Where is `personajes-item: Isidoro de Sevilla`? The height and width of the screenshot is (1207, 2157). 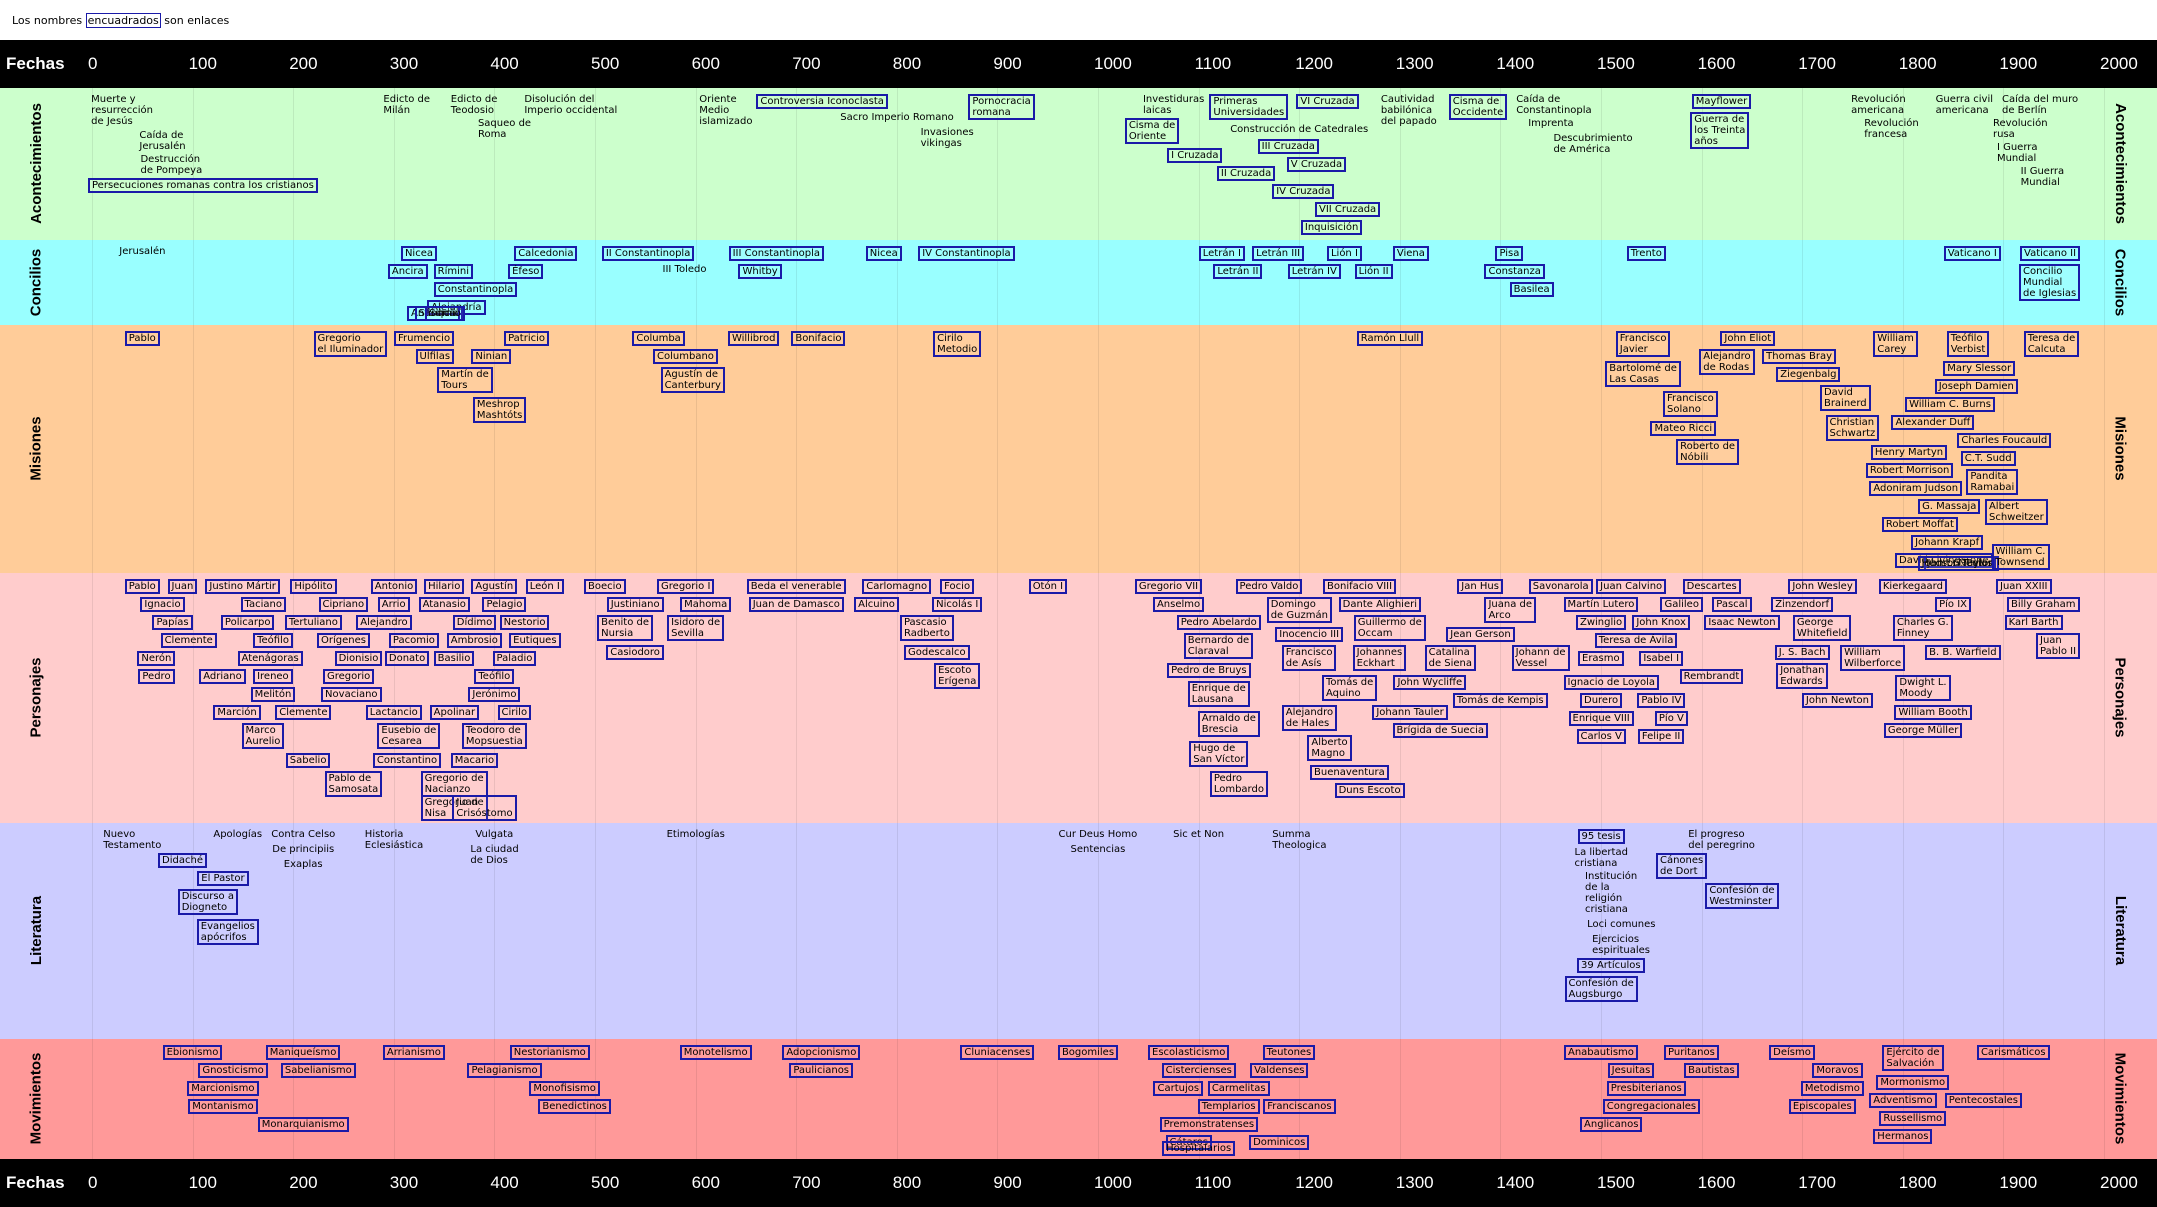
personajes-item: Isidoro de Sevilla is located at coordinates (696, 628).